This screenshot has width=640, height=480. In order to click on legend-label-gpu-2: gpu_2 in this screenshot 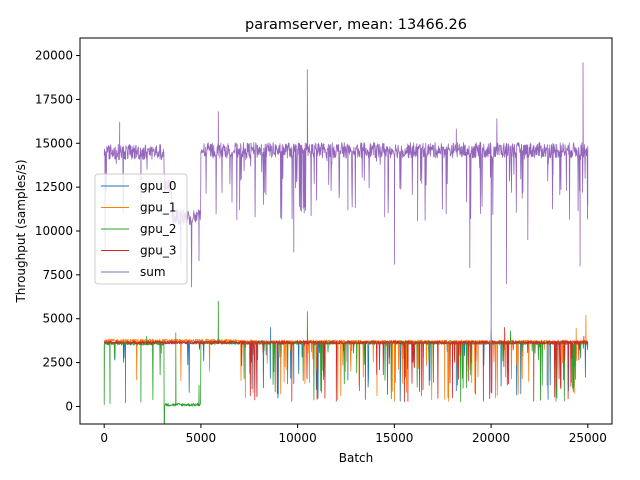, I will do `click(158, 229)`.